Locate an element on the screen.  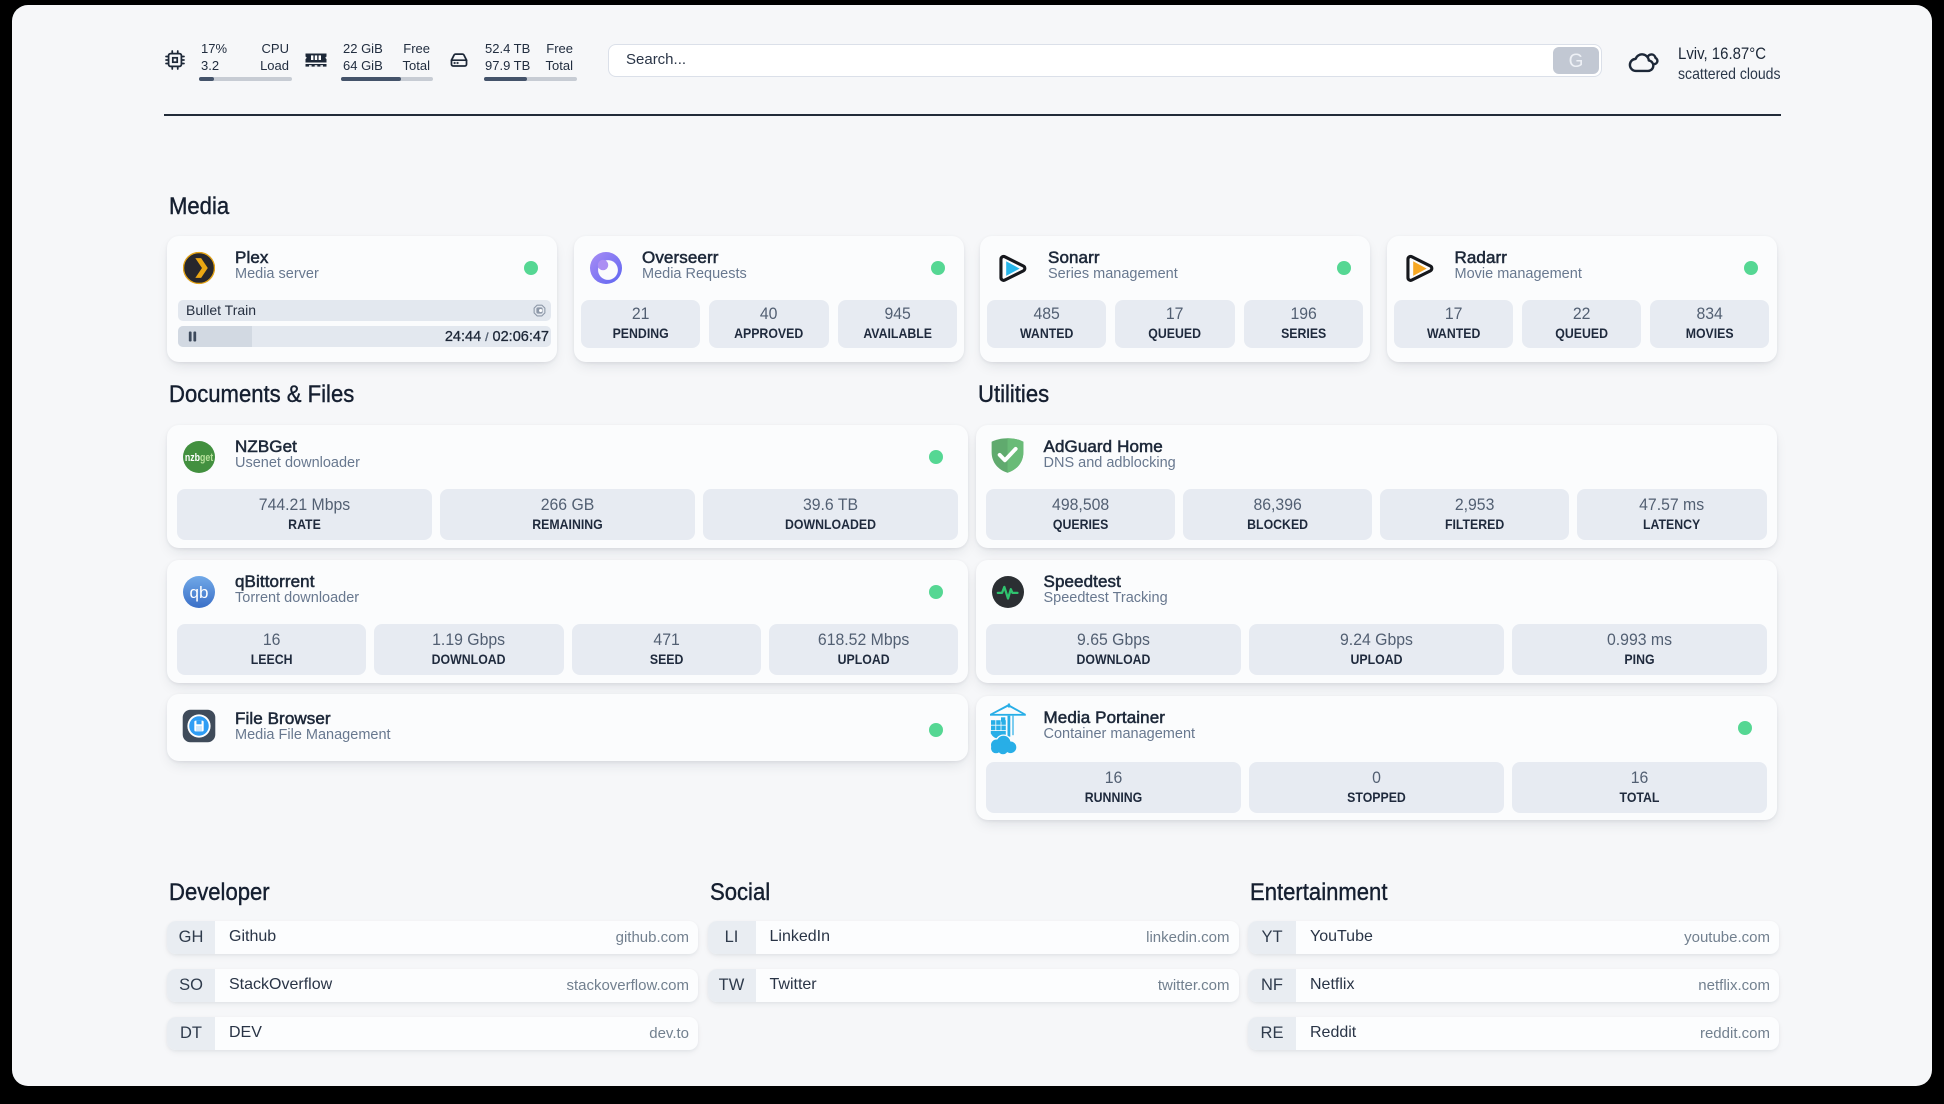
svg-text: nzbget is located at coordinates (199, 458).